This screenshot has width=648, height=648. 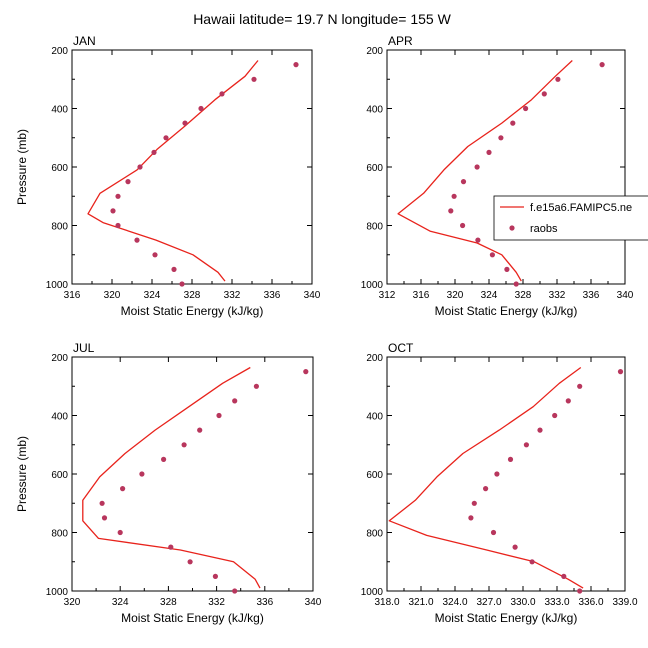 I want to click on x-tick-label: 336.0, so click(x=590, y=602).